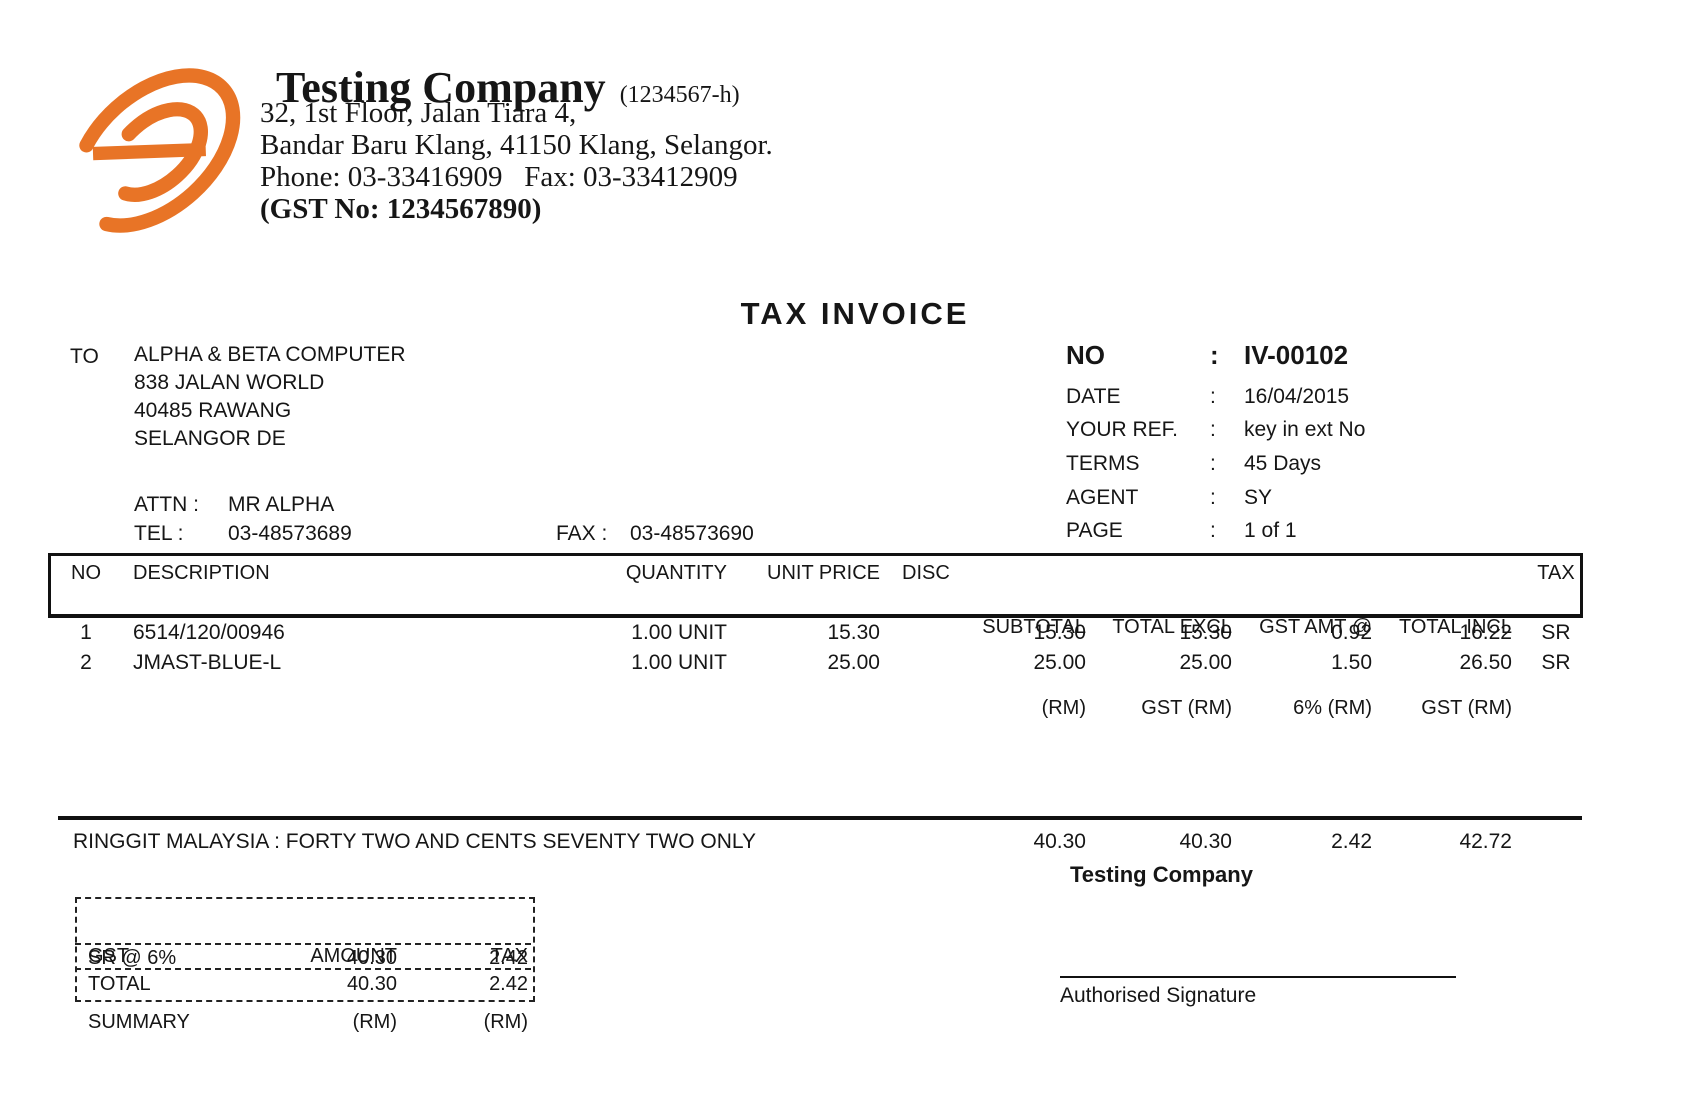 This screenshot has width=1700, height=1100. What do you see at coordinates (582, 533) in the screenshot?
I see `fax-label: FAX :` at bounding box center [582, 533].